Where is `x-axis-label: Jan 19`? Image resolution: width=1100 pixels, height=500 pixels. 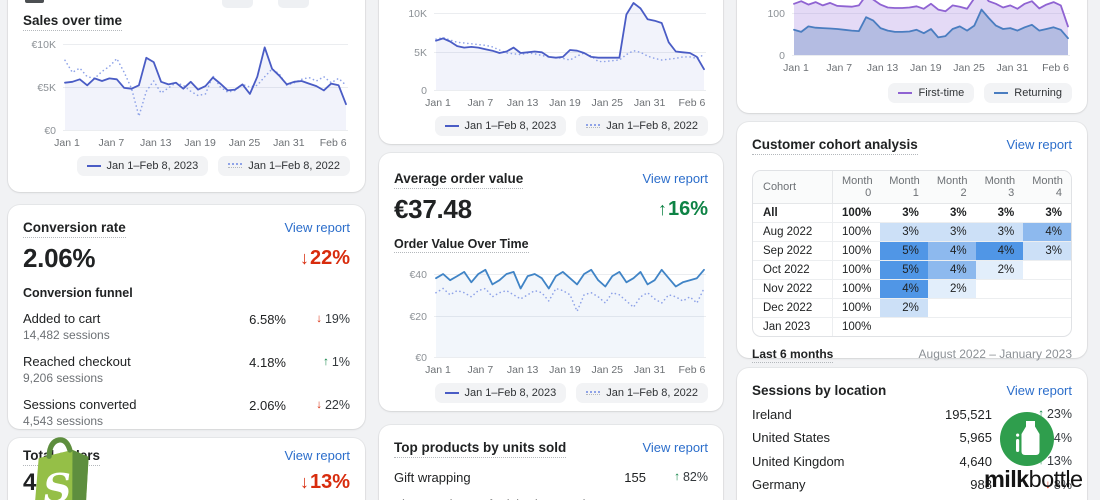
x-axis-label: Jan 19 is located at coordinates (565, 103).